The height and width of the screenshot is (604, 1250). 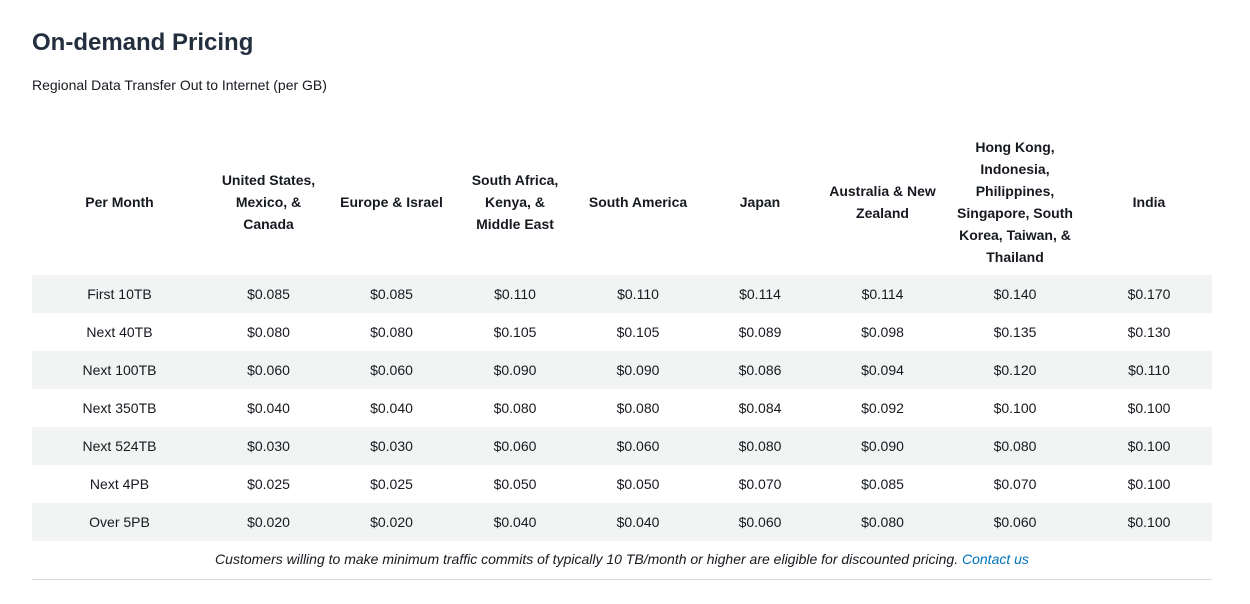 What do you see at coordinates (638, 201) in the screenshot?
I see `column-header-region: South America` at bounding box center [638, 201].